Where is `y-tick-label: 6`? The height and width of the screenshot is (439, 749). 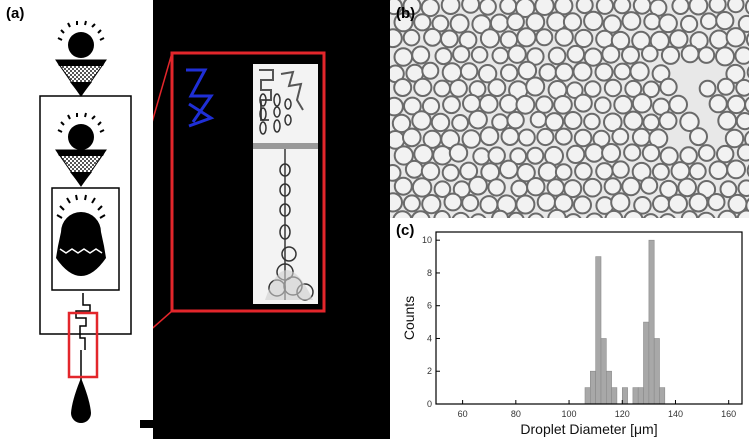 y-tick-label: 6 is located at coordinates (429, 306).